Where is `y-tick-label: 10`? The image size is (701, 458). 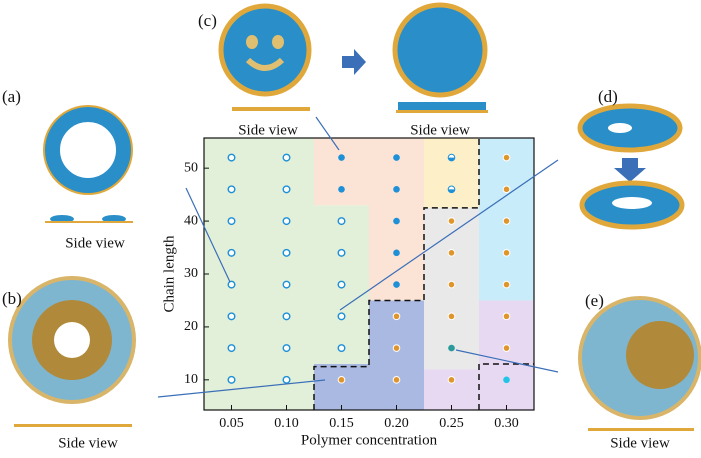
y-tick-label: 10 is located at coordinates (191, 379).